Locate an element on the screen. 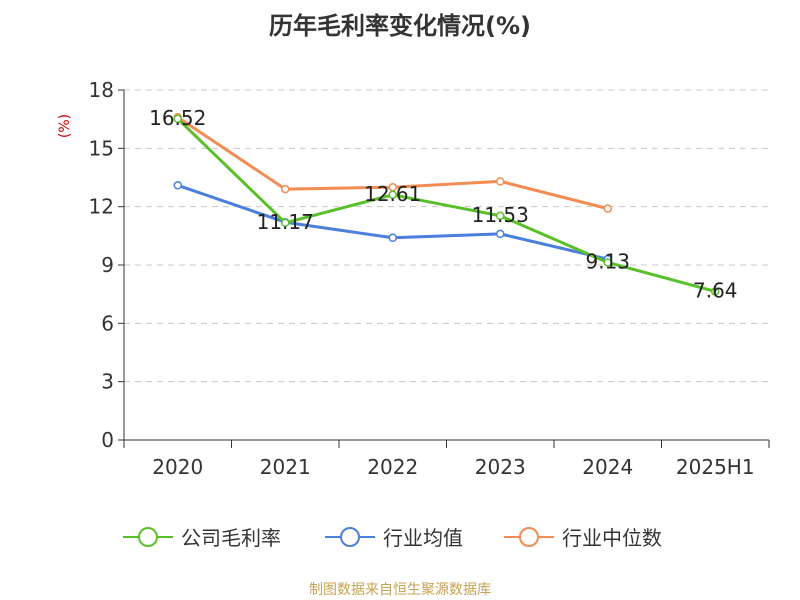  legend-item: 行业中位数 is located at coordinates (583, 538).